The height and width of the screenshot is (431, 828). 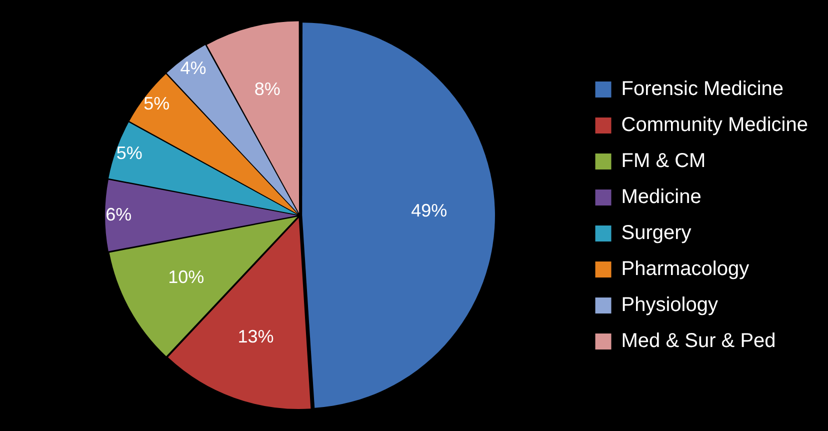 I want to click on data-label: 8%, so click(x=267, y=89).